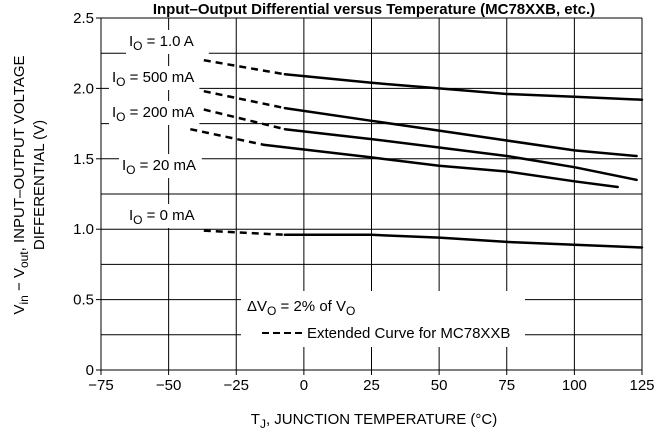  What do you see at coordinates (100, 385) in the screenshot?
I see `x-tick-label-0: −75` at bounding box center [100, 385].